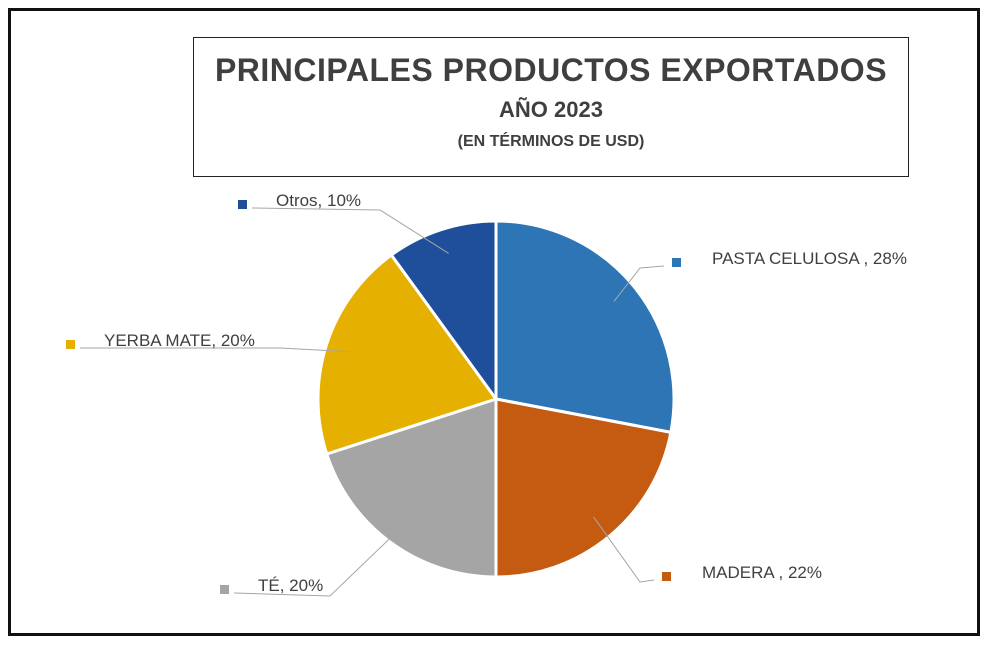  I want to click on data-label: TÉ, 20%, so click(290, 585).